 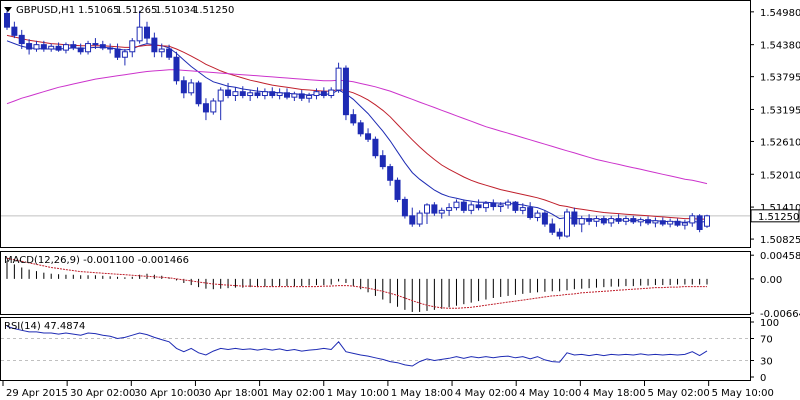 I want to click on current-price-label: 1.51250, so click(x=778, y=217).